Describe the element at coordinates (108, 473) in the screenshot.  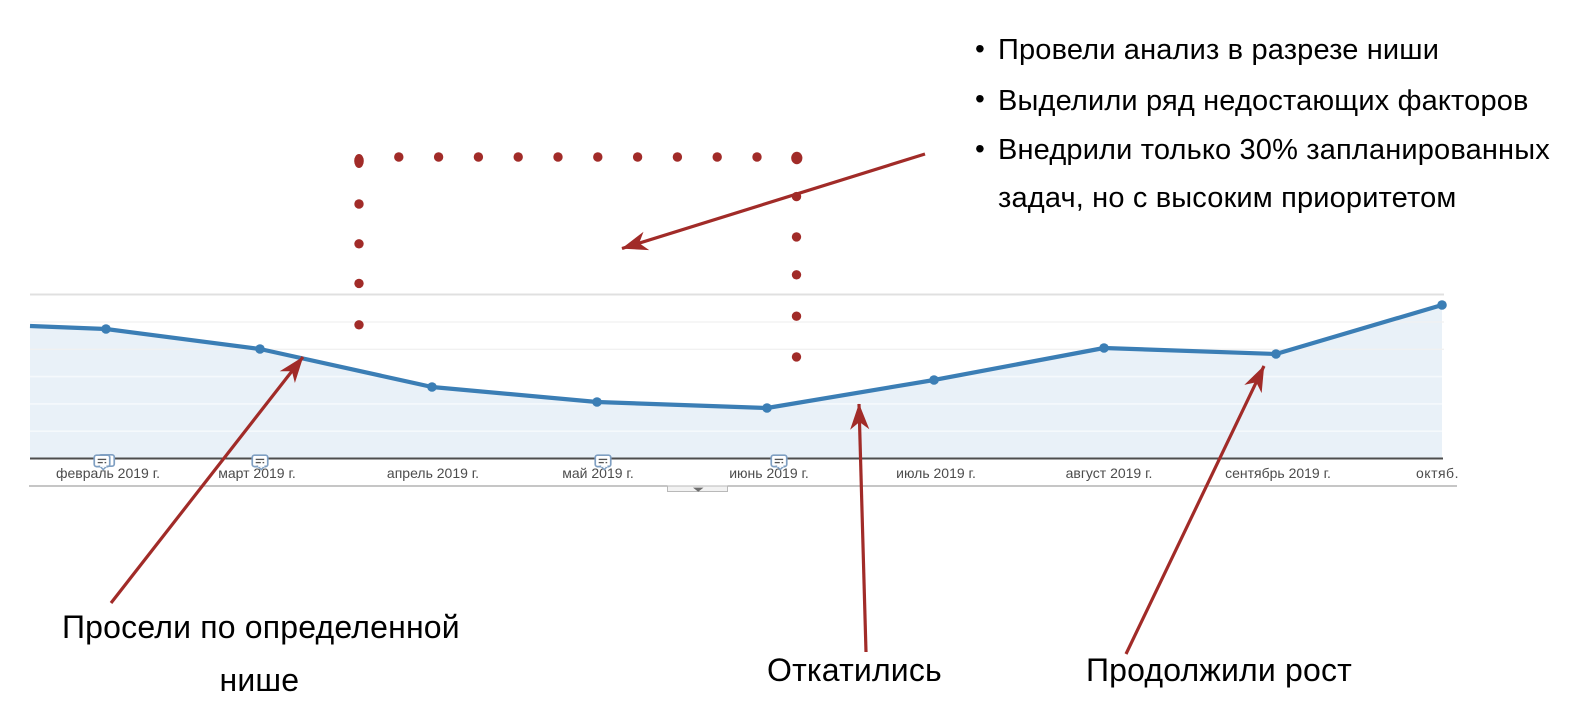
I see `svg-text: февраль 2019 г.` at that location.